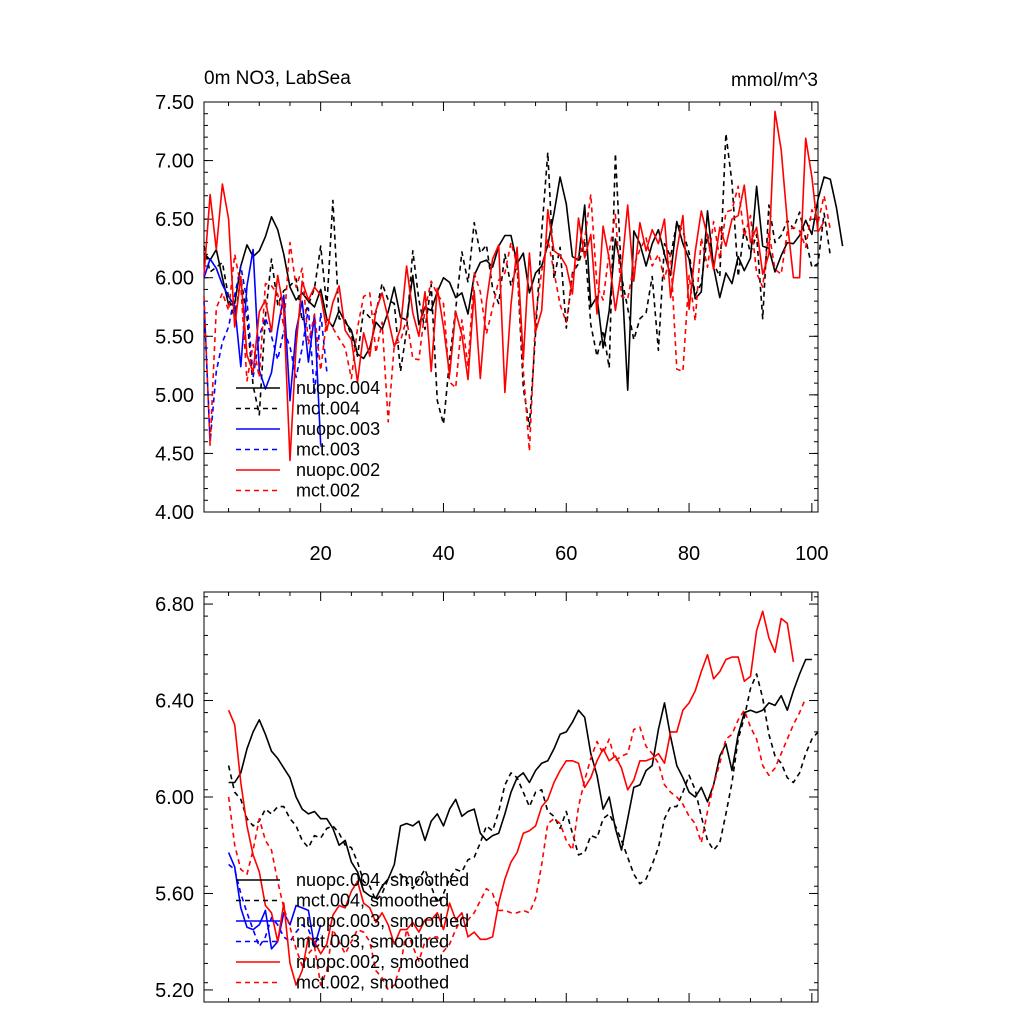  What do you see at coordinates (174, 894) in the screenshot?
I see `y-tick-label: 5.60` at bounding box center [174, 894].